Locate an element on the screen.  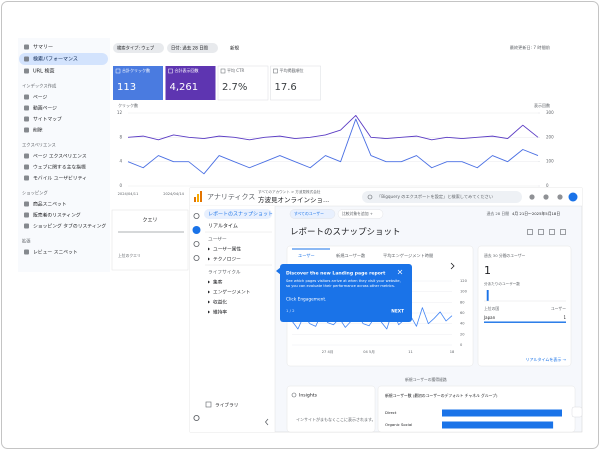
nav-item: ウェブに関する主な指標 is located at coordinates (59, 167).